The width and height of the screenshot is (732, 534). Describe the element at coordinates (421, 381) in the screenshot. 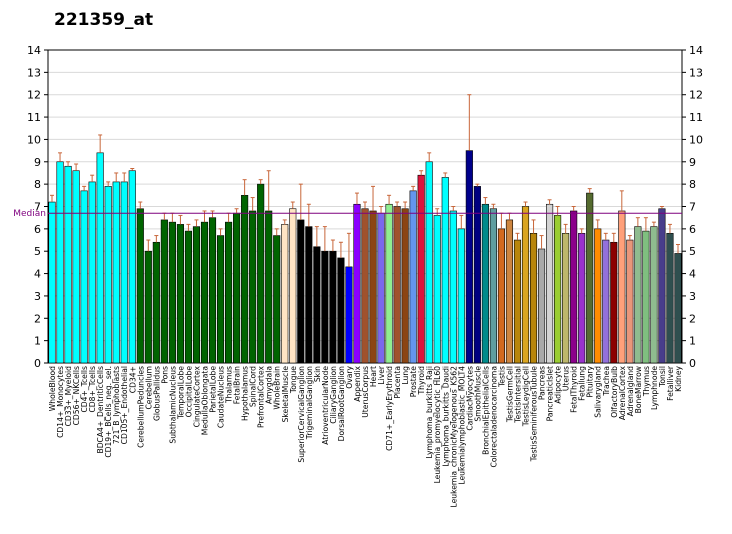

I see `x-tick-label-46: Thyroid` at that location.